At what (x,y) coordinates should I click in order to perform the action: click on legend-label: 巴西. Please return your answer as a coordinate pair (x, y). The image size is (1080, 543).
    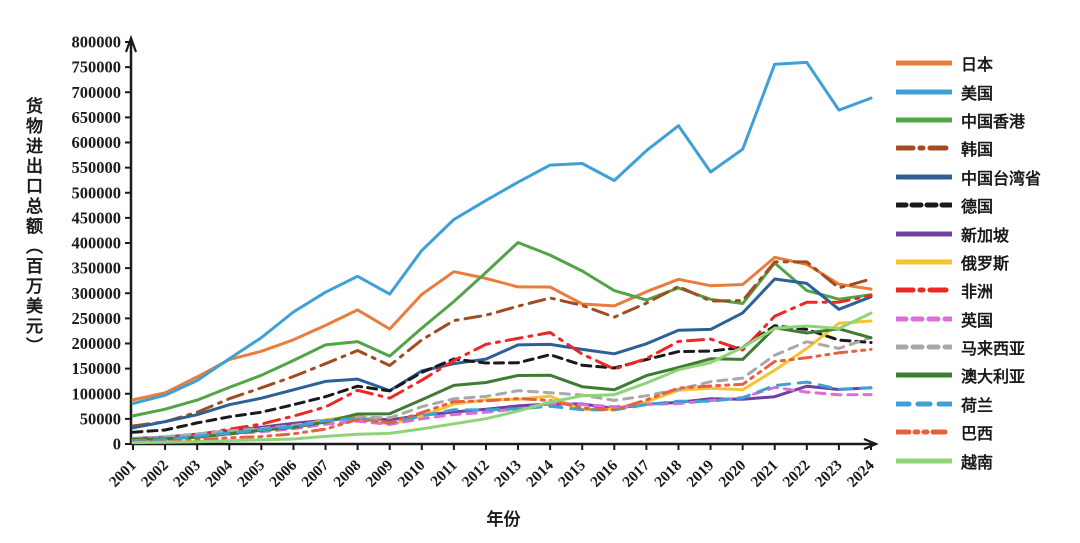
    Looking at the image, I should click on (977, 435).